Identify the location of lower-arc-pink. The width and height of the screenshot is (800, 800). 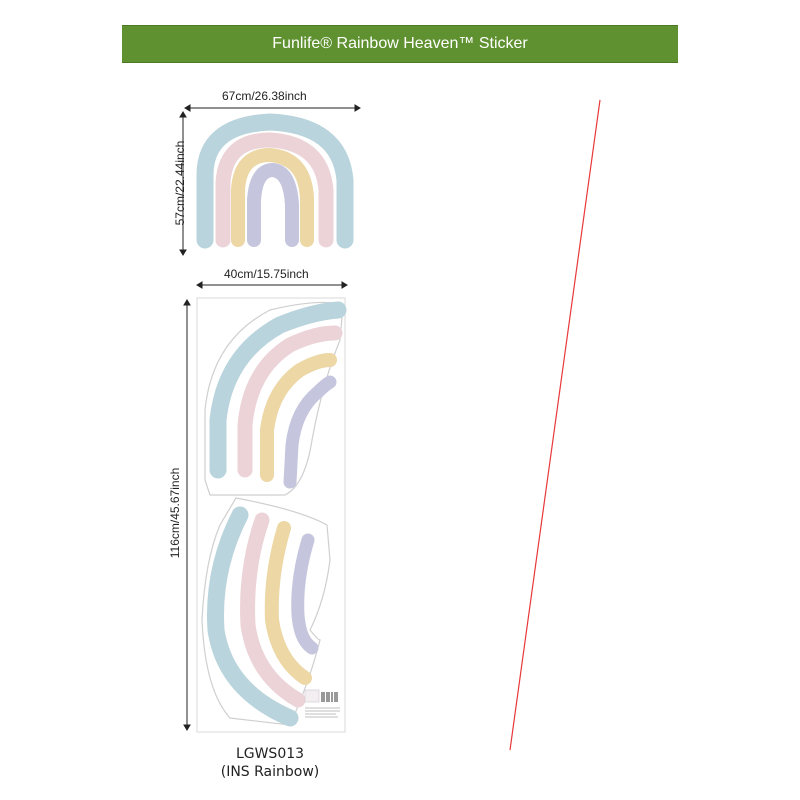
(273, 610).